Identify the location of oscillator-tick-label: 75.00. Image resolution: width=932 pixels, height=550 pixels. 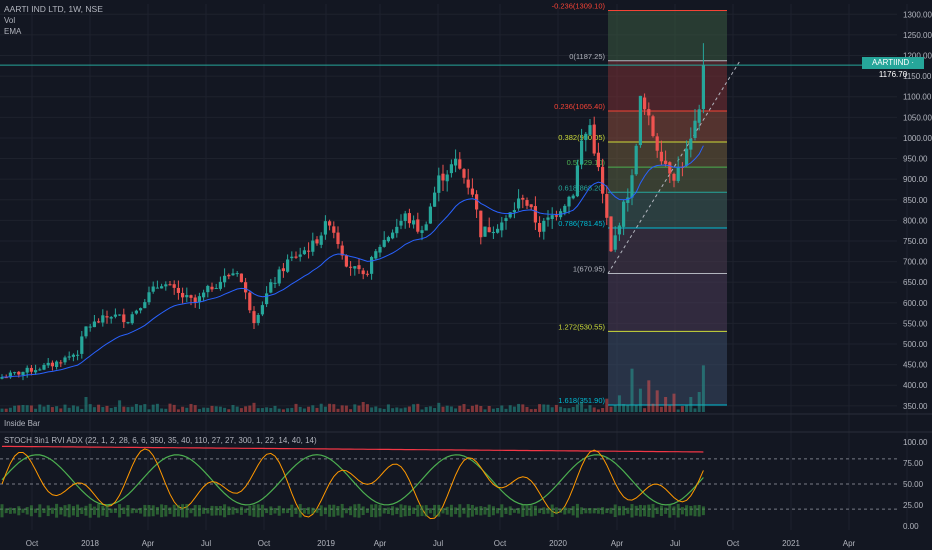
(913, 463).